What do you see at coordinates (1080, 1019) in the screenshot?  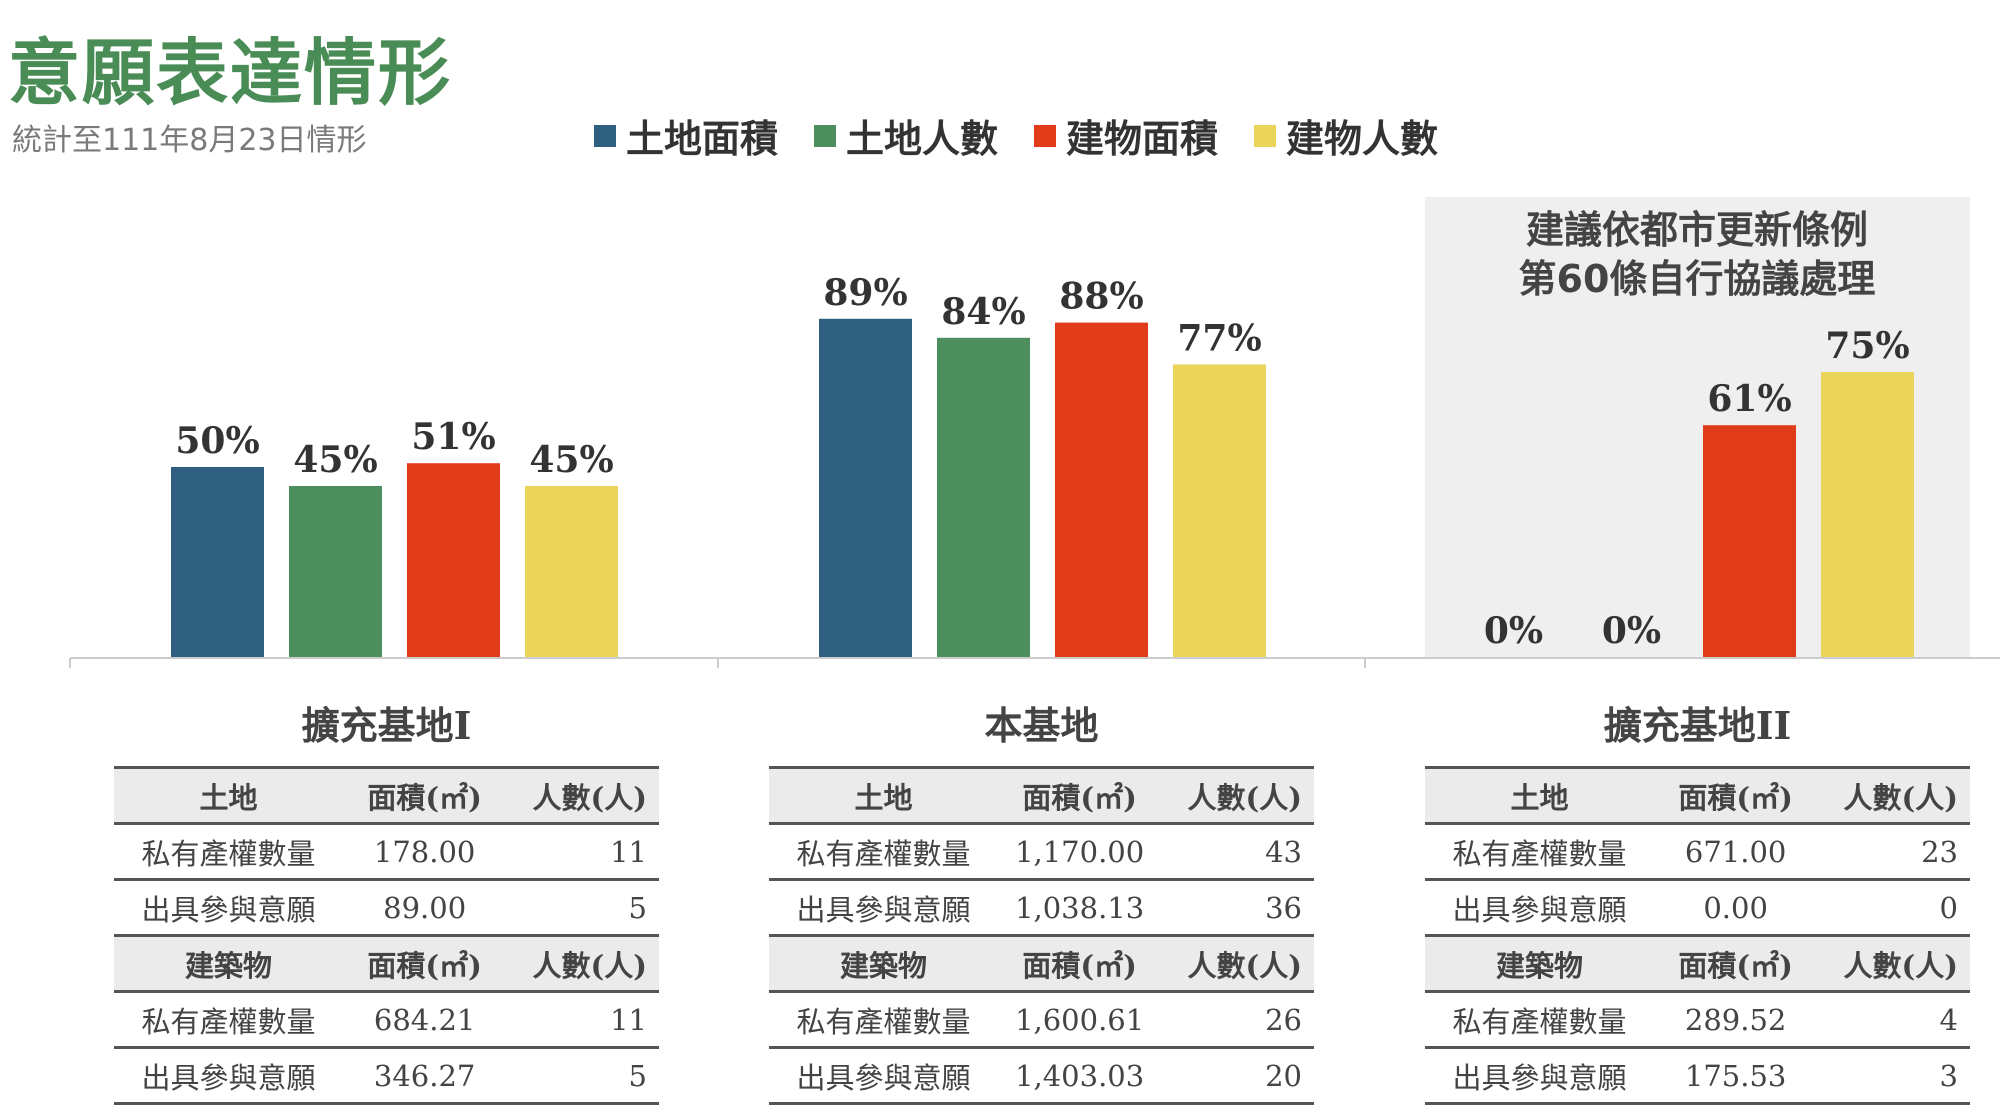 I see `row-area: 1,600.61` at bounding box center [1080, 1019].